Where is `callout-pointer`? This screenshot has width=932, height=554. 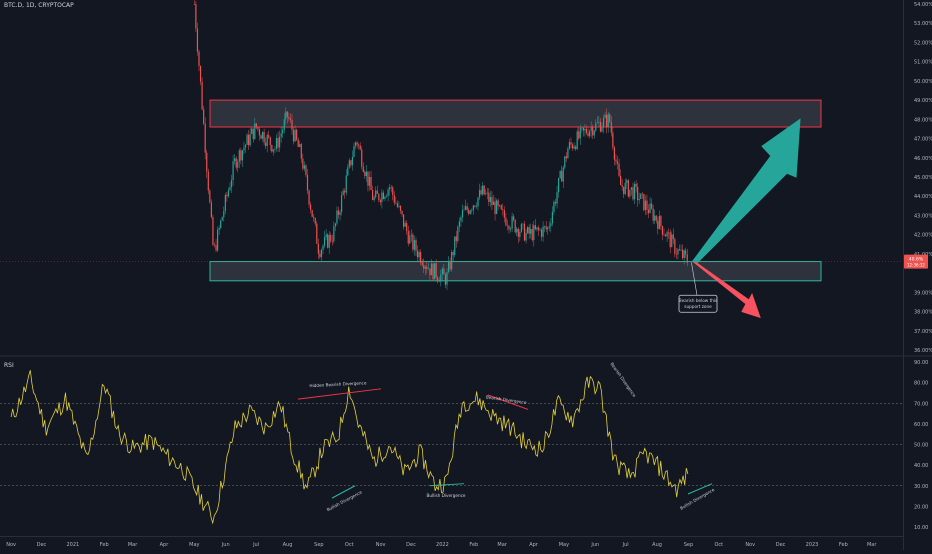 callout-pointer is located at coordinates (694, 279).